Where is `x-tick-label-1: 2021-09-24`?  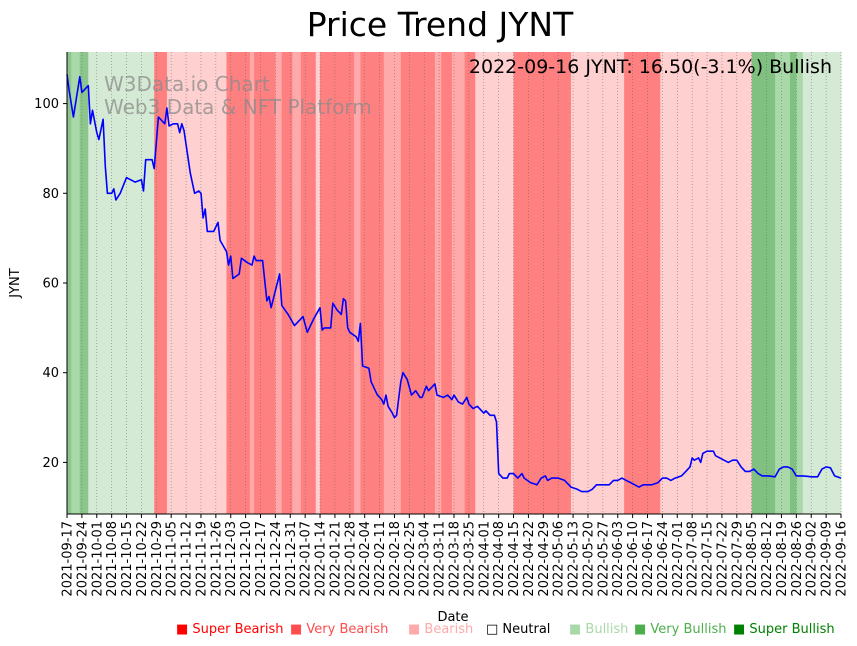 x-tick-label-1: 2021-09-24 is located at coordinates (82, 559).